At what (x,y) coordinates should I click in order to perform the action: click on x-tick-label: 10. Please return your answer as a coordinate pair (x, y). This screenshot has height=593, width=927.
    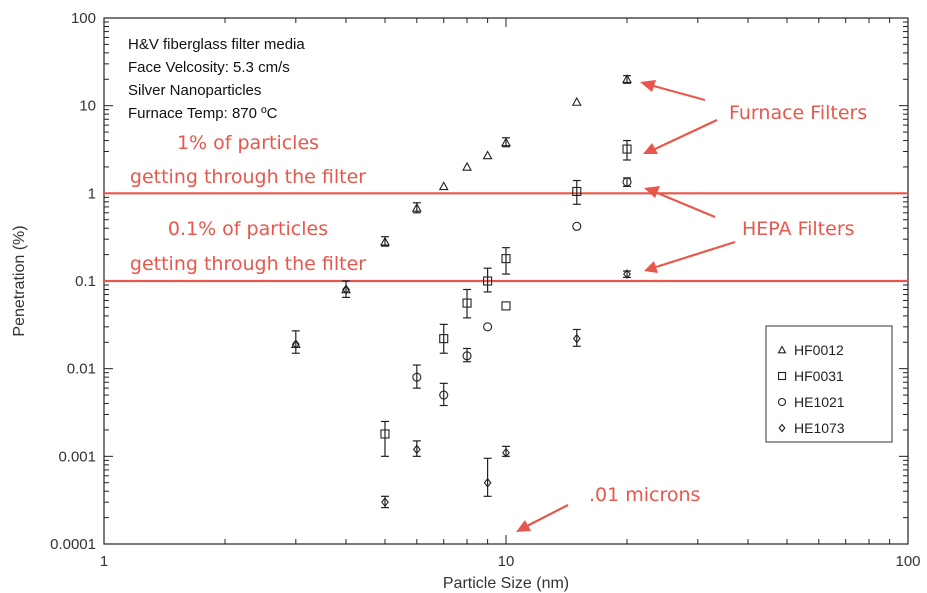
    Looking at the image, I should click on (506, 561).